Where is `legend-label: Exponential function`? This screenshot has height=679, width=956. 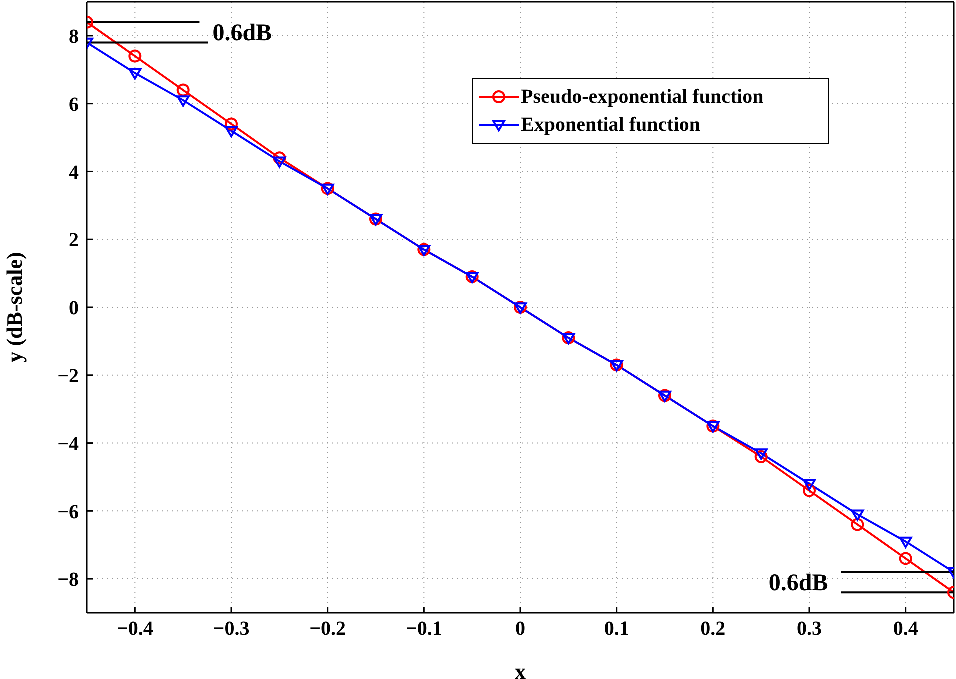
legend-label: Exponential function is located at coordinates (610, 125).